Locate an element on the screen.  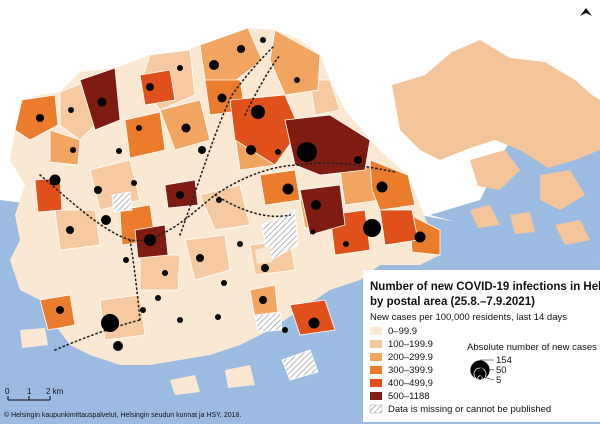
legend-swatch-missing is located at coordinates (376, 409).